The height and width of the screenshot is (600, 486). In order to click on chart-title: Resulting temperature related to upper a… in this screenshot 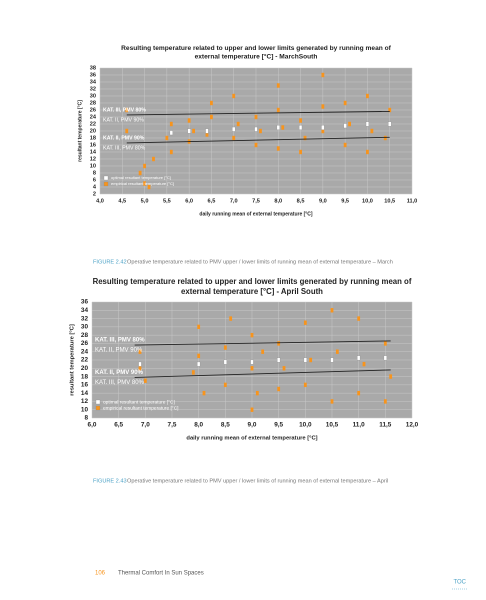, I will do `click(256, 48)`.